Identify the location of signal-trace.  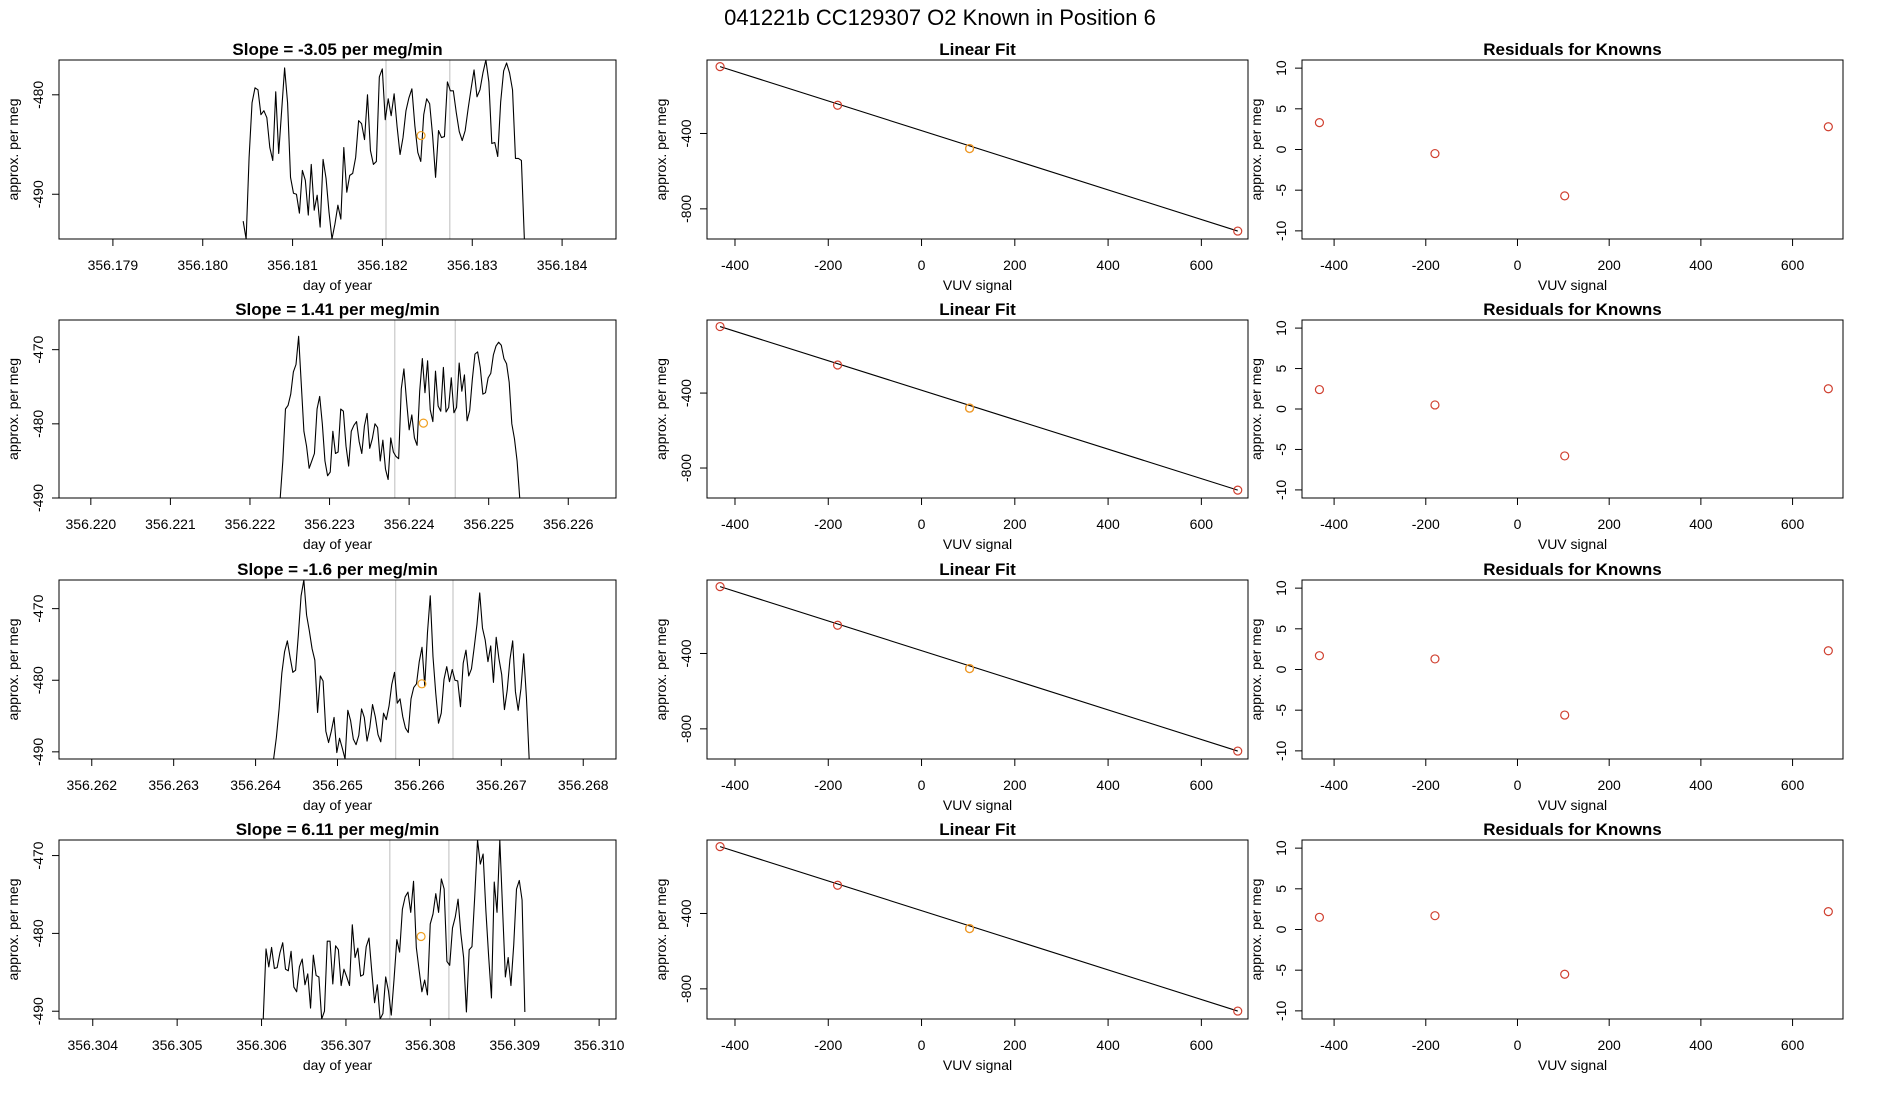
(394, 929).